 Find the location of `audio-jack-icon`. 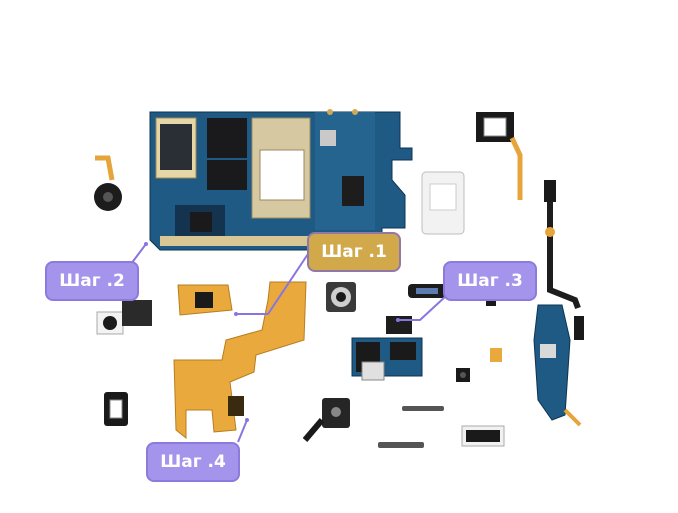

audio-jack-icon is located at coordinates (326, 420).